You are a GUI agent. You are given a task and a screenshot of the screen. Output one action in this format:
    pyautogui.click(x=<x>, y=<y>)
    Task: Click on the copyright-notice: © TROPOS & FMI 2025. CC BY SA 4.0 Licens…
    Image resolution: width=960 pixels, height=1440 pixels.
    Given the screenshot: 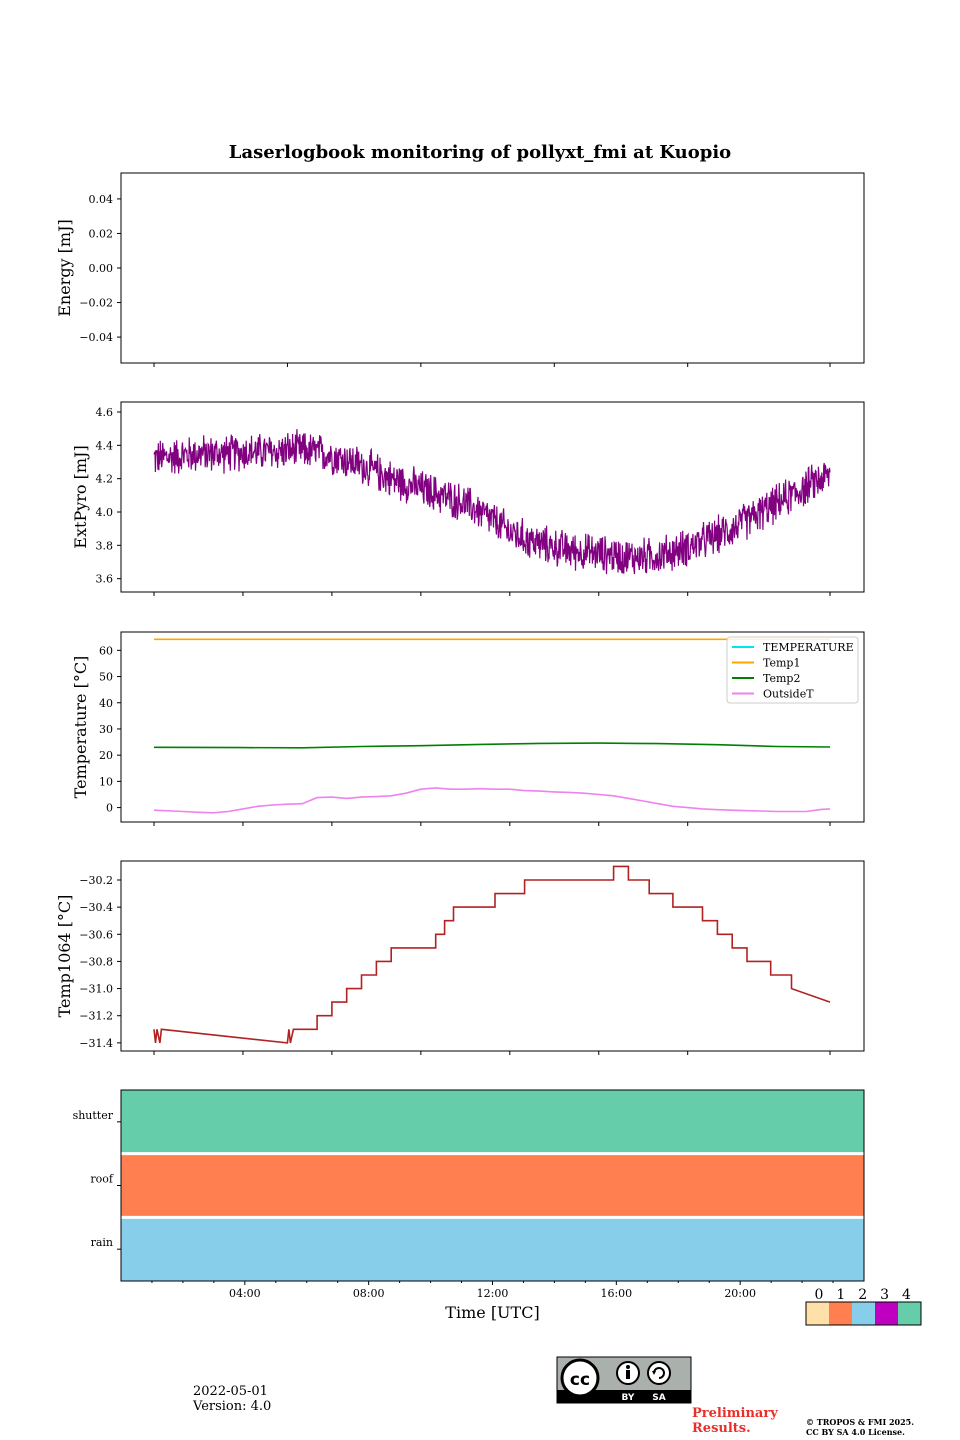 What is the action you would take?
    pyautogui.click(x=860, y=1427)
    